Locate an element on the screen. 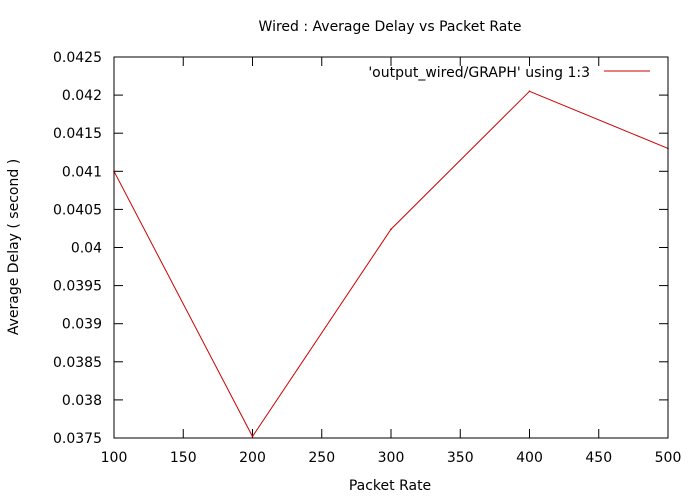  y-tick-label: 0.0385 is located at coordinates (77, 363).